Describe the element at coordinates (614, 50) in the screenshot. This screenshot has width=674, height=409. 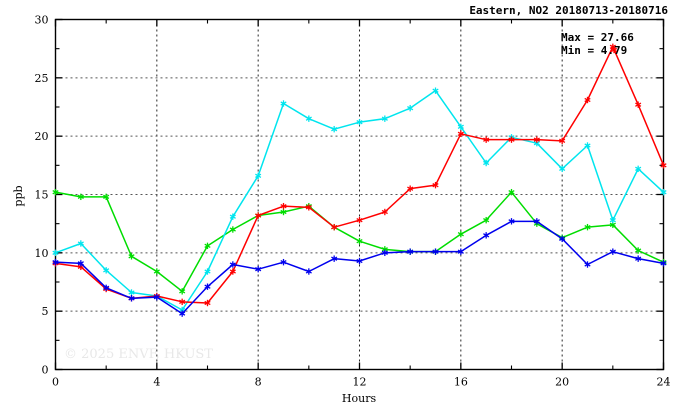
I see `annotation-markers` at that location.